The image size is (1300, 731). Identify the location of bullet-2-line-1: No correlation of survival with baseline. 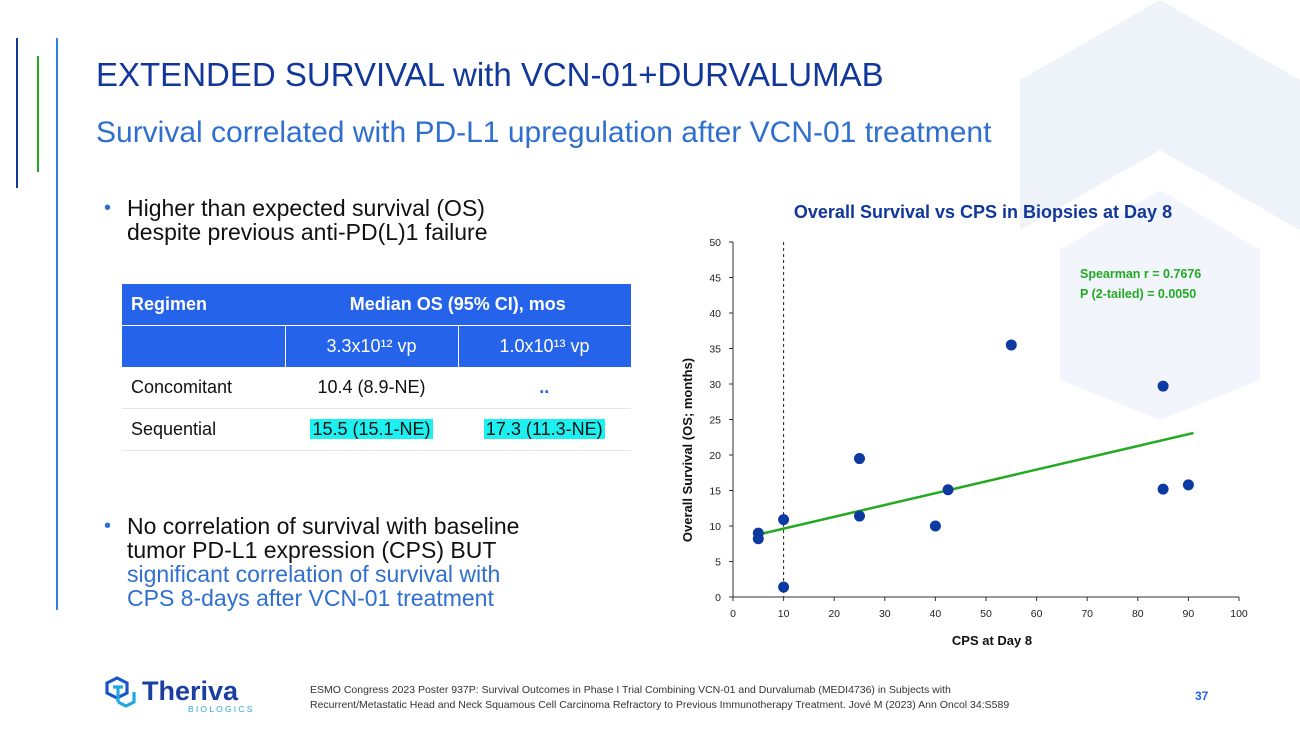
(323, 526).